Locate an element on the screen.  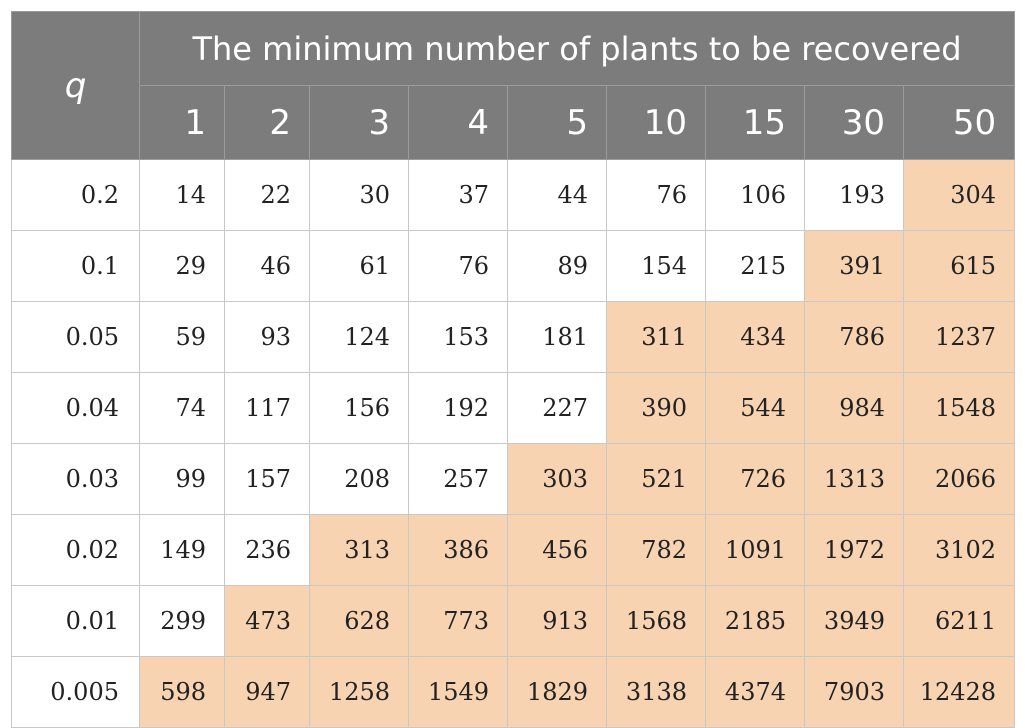
table-cell: 299 is located at coordinates (182, 621).